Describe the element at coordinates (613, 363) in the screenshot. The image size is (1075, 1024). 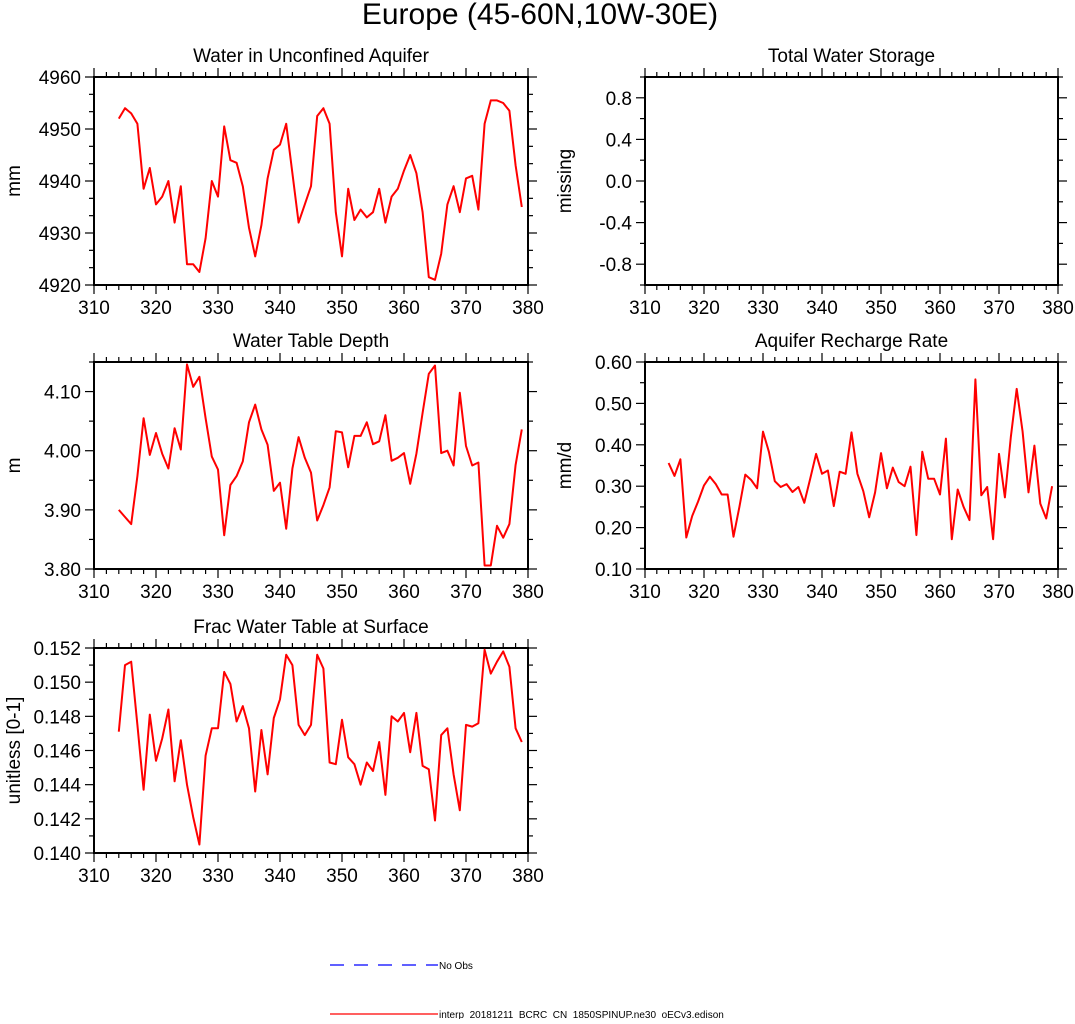
I see `y-tick-label: 0.60` at that location.